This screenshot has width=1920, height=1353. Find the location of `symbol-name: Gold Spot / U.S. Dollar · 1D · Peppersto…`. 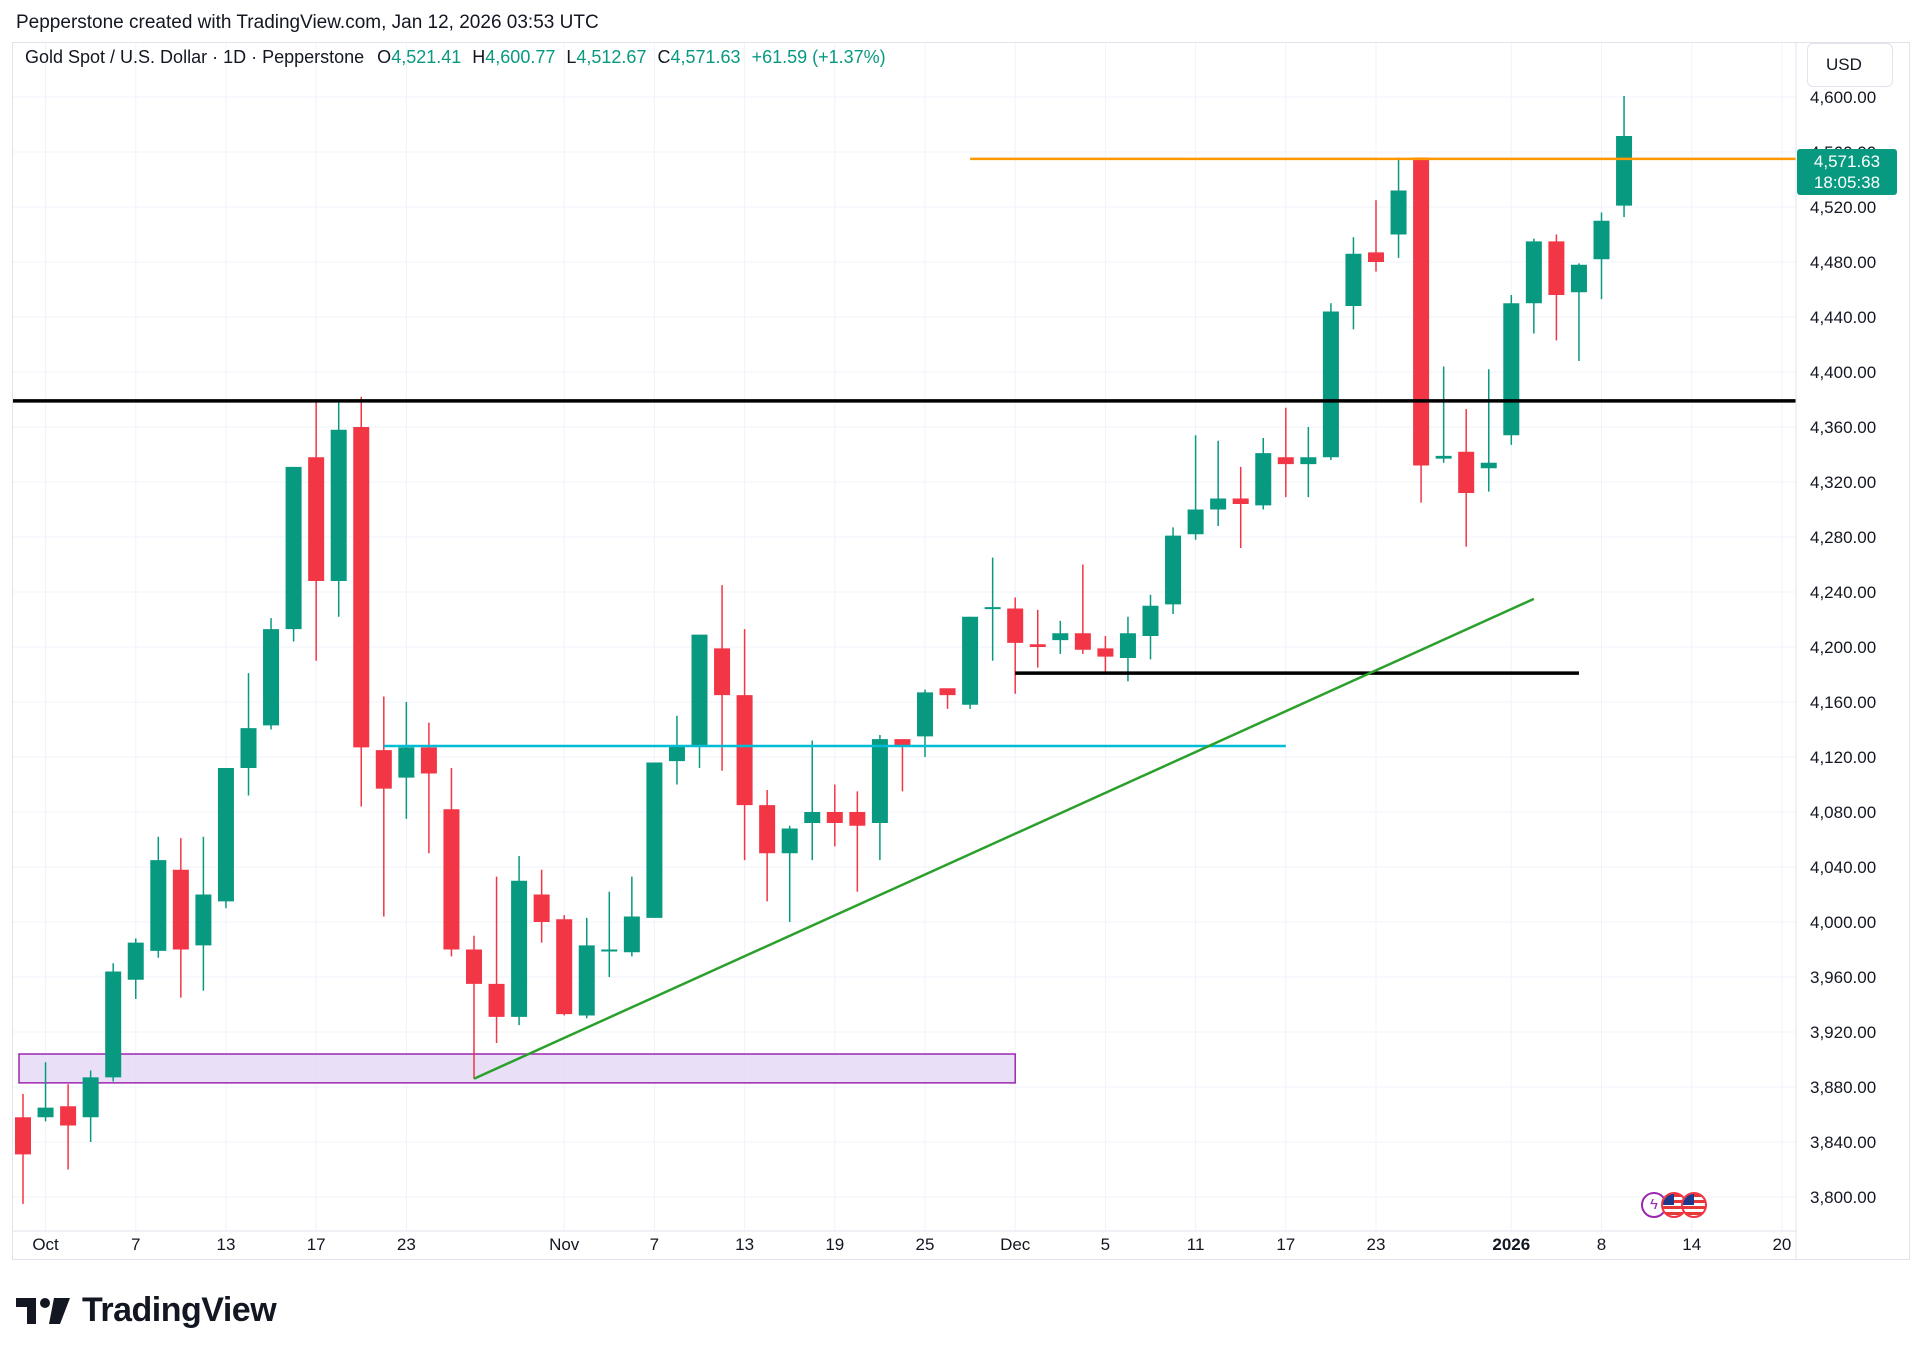

symbol-name: Gold Spot / U.S. Dollar · 1D · Peppersto… is located at coordinates (195, 57).